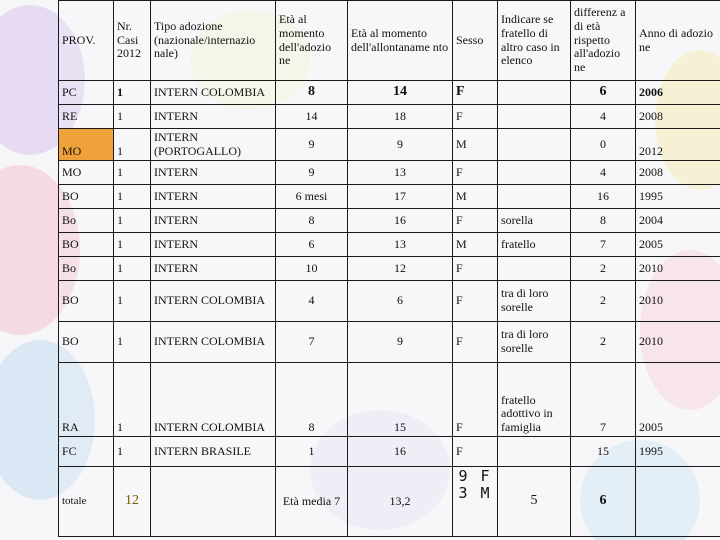  Describe the element at coordinates (389, 501) in the screenshot. I see `totals-row: totale 12 Età media 7 13,2 9 F 3 M 5 6` at that location.